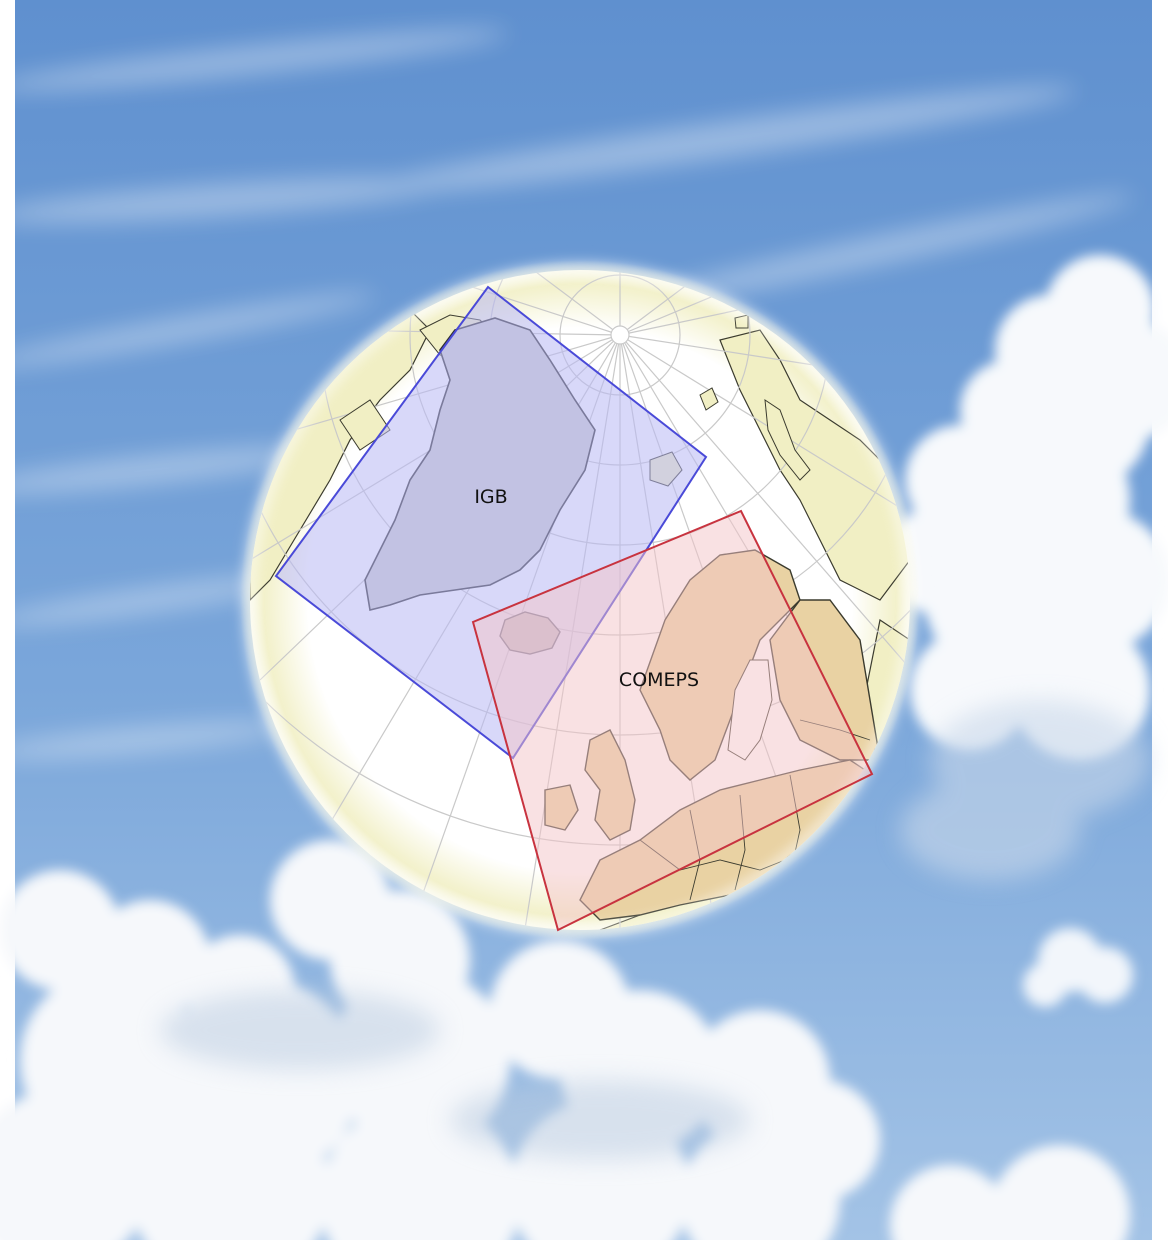 This screenshot has width=1168, height=1240. What do you see at coordinates (1026, 507) in the screenshot?
I see `cumulus-right` at bounding box center [1026, 507].